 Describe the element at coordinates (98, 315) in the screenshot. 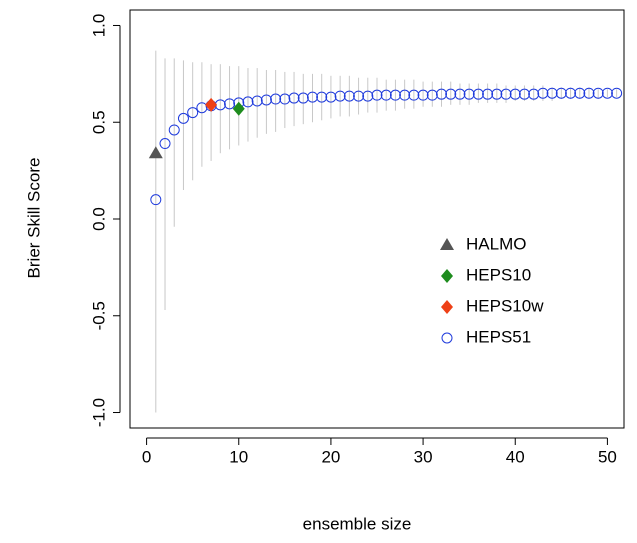

I see `y-tick-label: -0.5` at that location.